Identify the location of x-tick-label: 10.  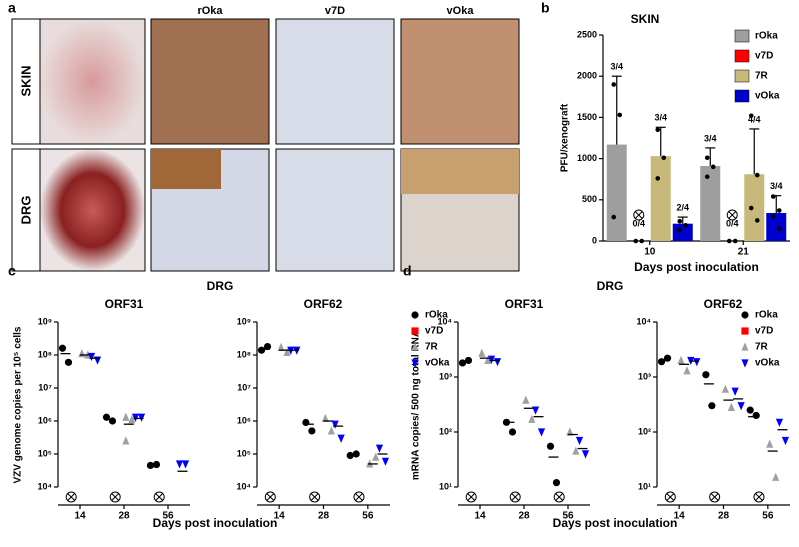
(650, 252).